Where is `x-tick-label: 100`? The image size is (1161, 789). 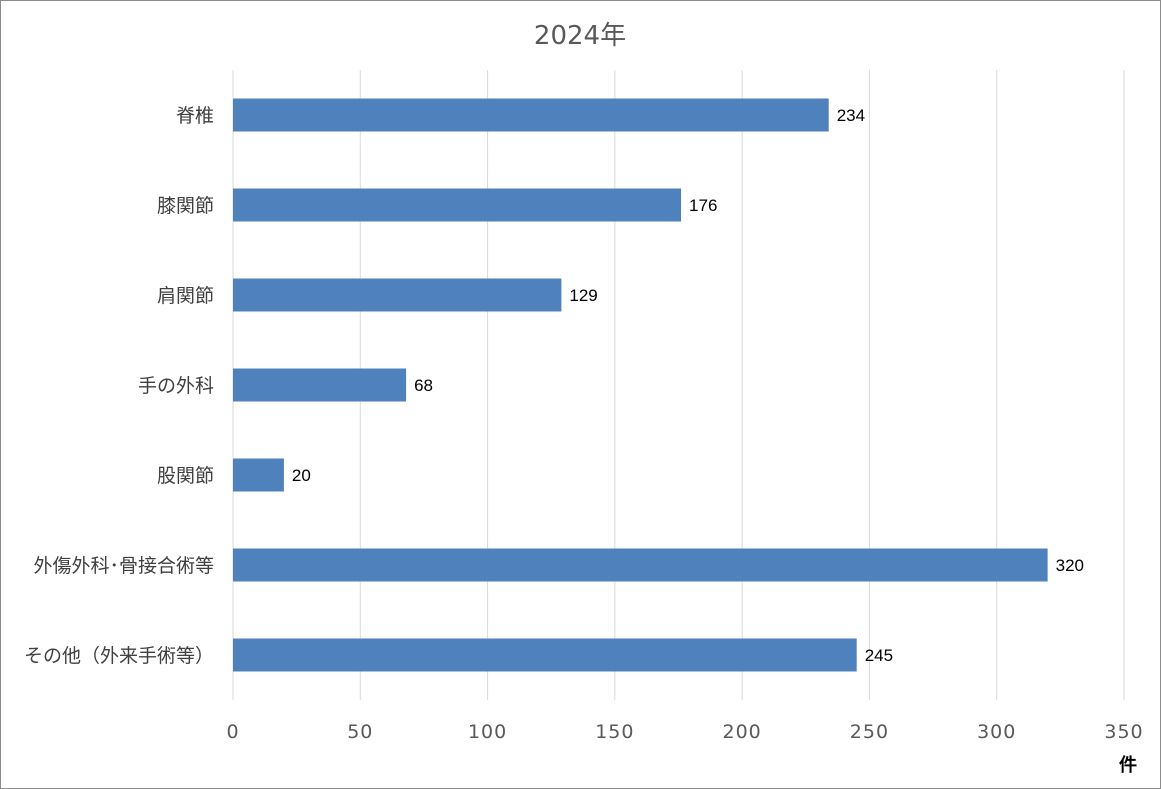
x-tick-label: 100 is located at coordinates (487, 732).